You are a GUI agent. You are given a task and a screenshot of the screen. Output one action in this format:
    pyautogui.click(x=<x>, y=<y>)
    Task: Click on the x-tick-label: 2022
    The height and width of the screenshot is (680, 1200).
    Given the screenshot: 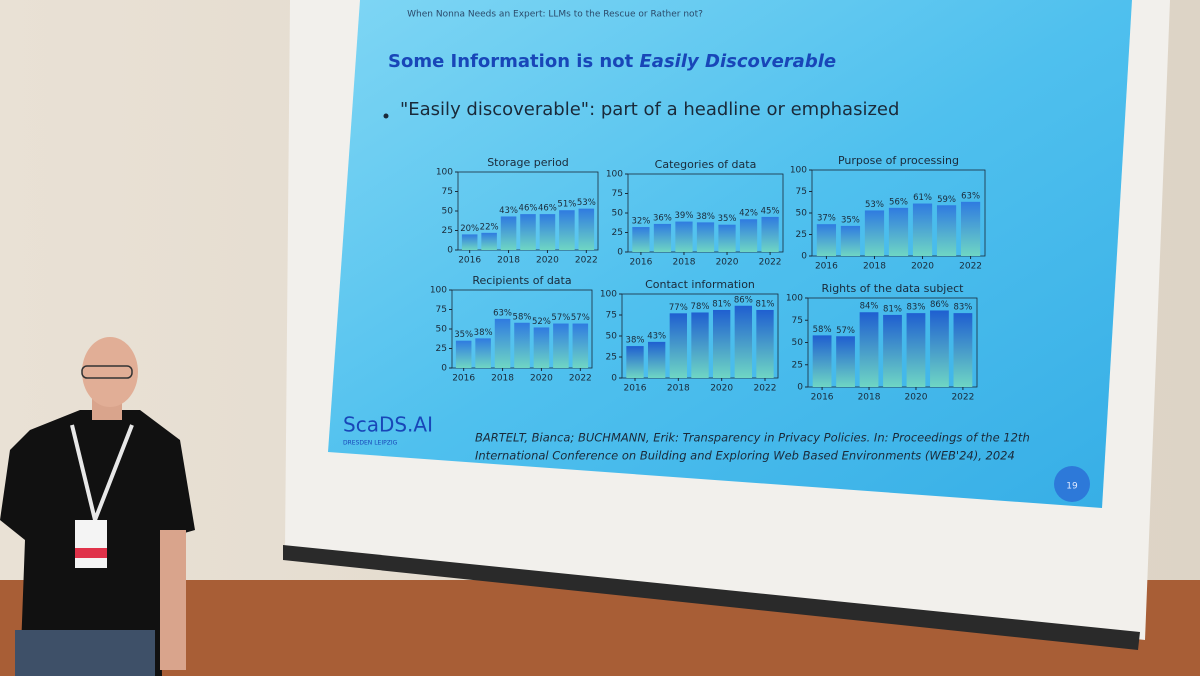 What is the action you would take?
    pyautogui.click(x=580, y=379)
    